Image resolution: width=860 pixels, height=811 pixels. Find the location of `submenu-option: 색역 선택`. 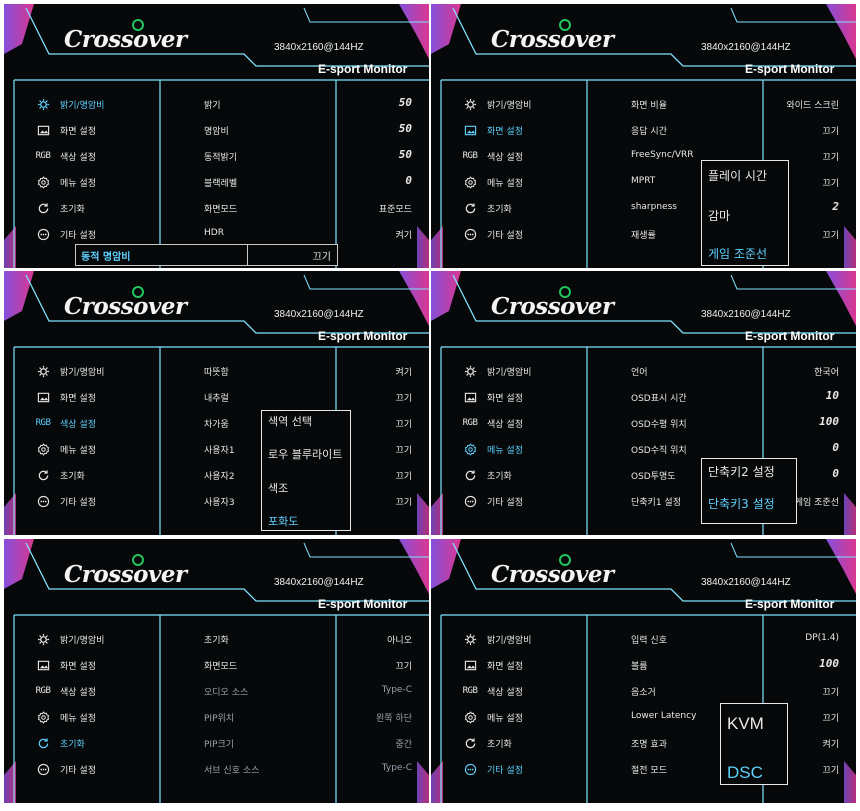

submenu-option: 색역 선택 is located at coordinates (290, 421).